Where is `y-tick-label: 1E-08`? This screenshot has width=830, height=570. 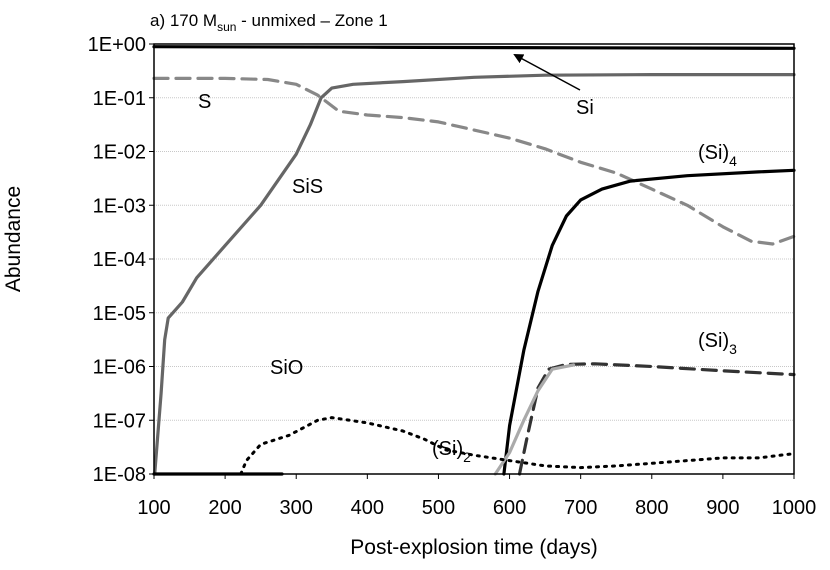
y-tick-label: 1E-08 is located at coordinates (119, 475).